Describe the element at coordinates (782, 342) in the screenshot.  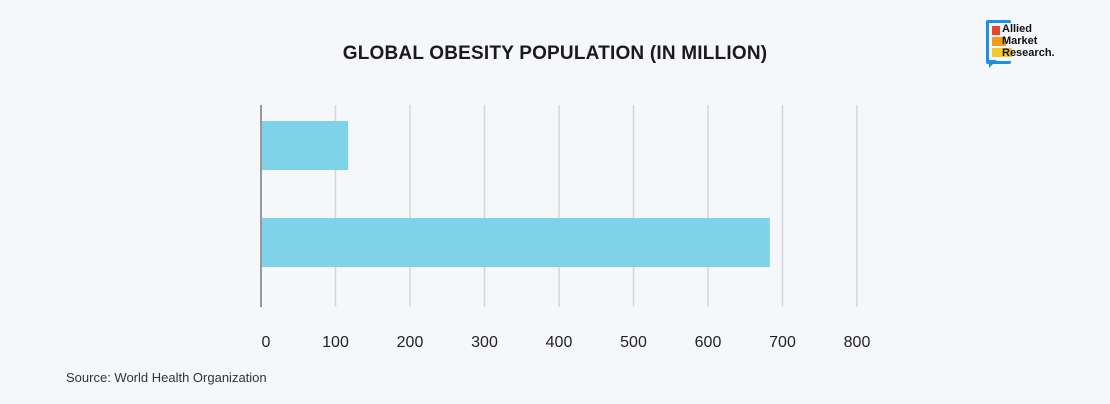
I see `x-tick-label: 700` at that location.